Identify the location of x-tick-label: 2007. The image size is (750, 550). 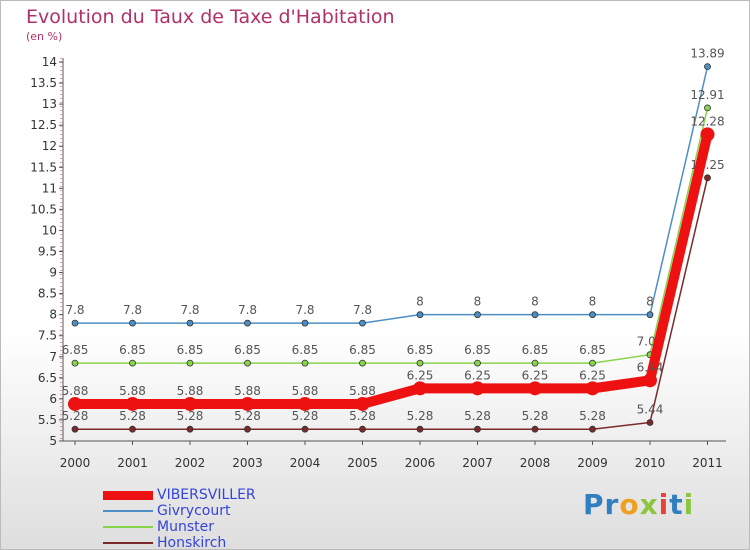
(477, 463).